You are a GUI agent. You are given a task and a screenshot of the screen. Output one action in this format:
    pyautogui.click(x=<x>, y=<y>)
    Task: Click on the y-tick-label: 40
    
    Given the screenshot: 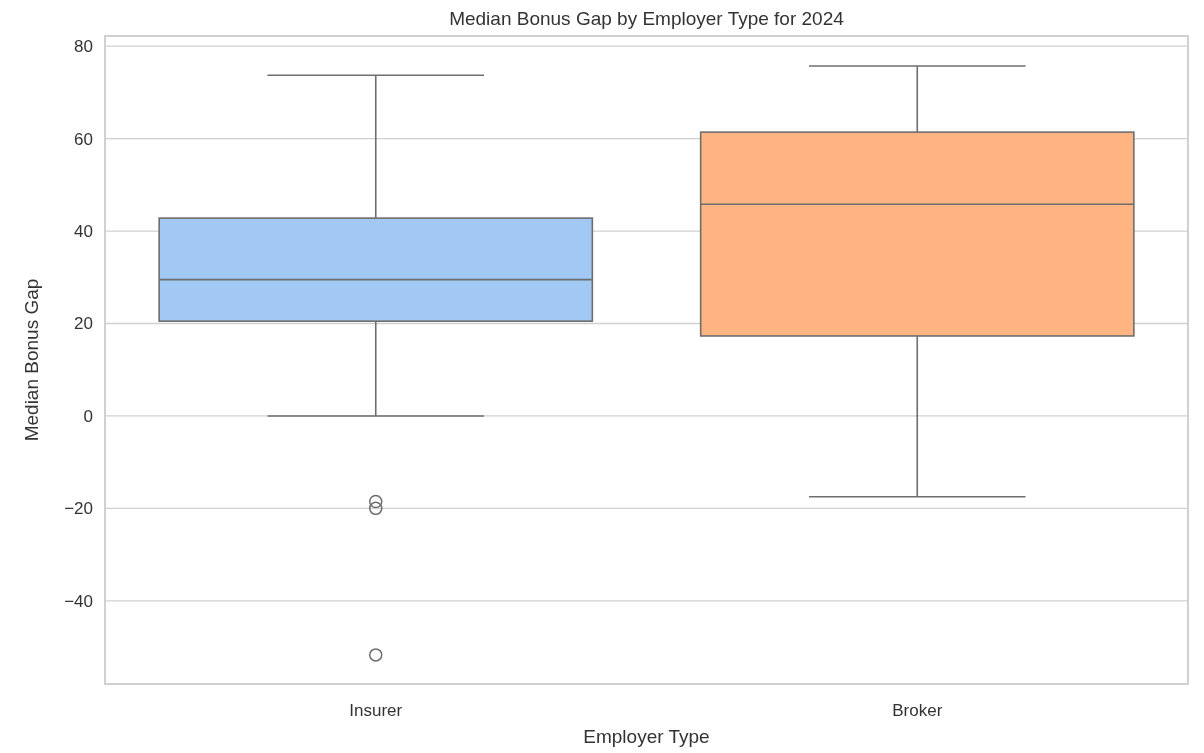 What is the action you would take?
    pyautogui.click(x=83, y=231)
    